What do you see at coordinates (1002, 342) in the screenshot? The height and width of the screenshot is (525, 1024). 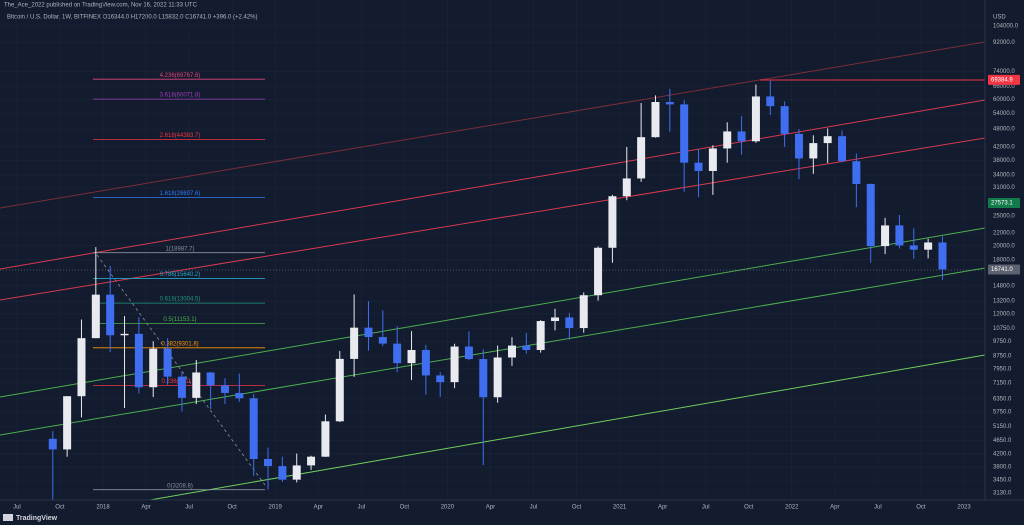 I see `y-tick-label: 9750.0` at bounding box center [1002, 342].